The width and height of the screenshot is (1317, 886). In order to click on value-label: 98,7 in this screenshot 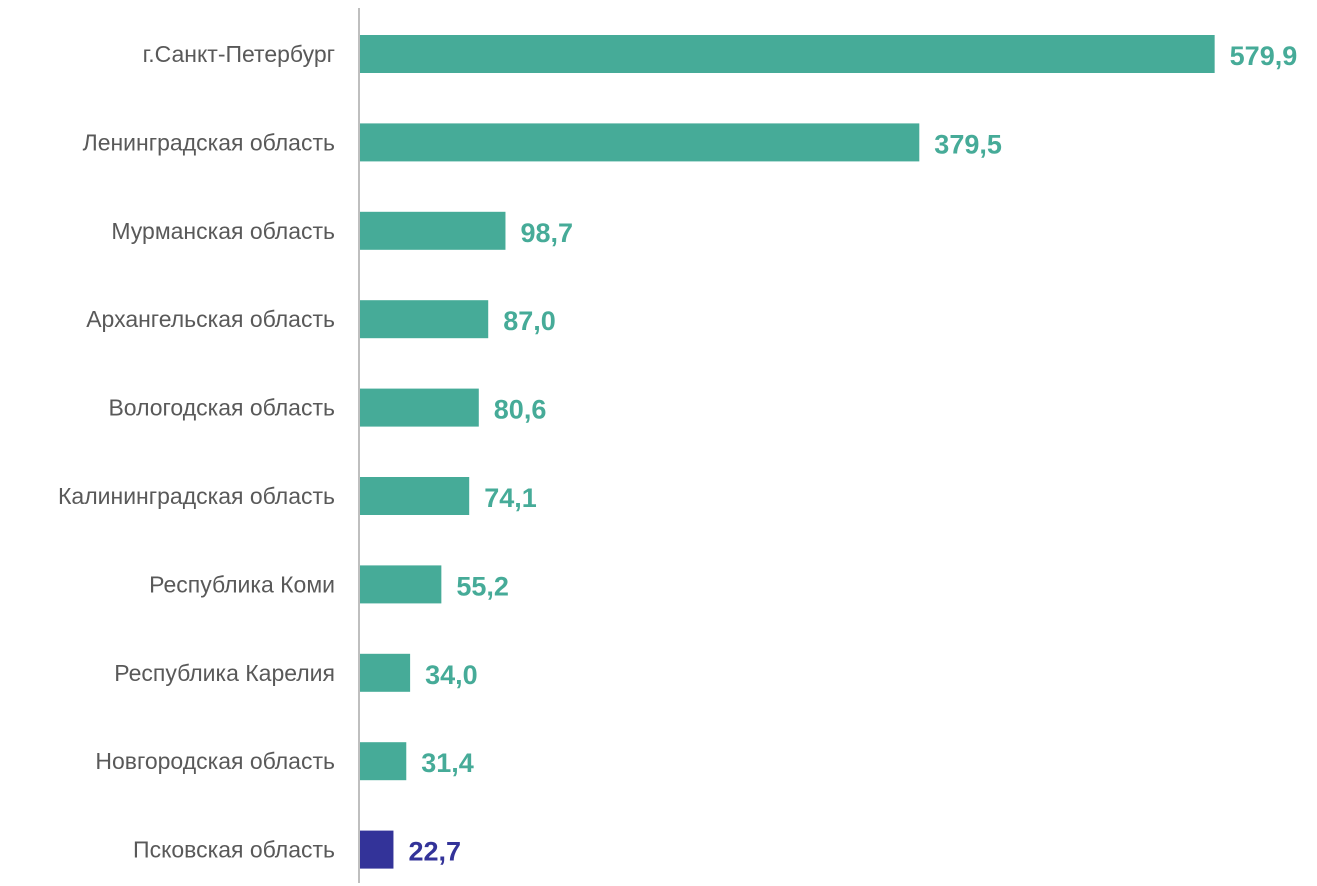, I will do `click(546, 233)`.